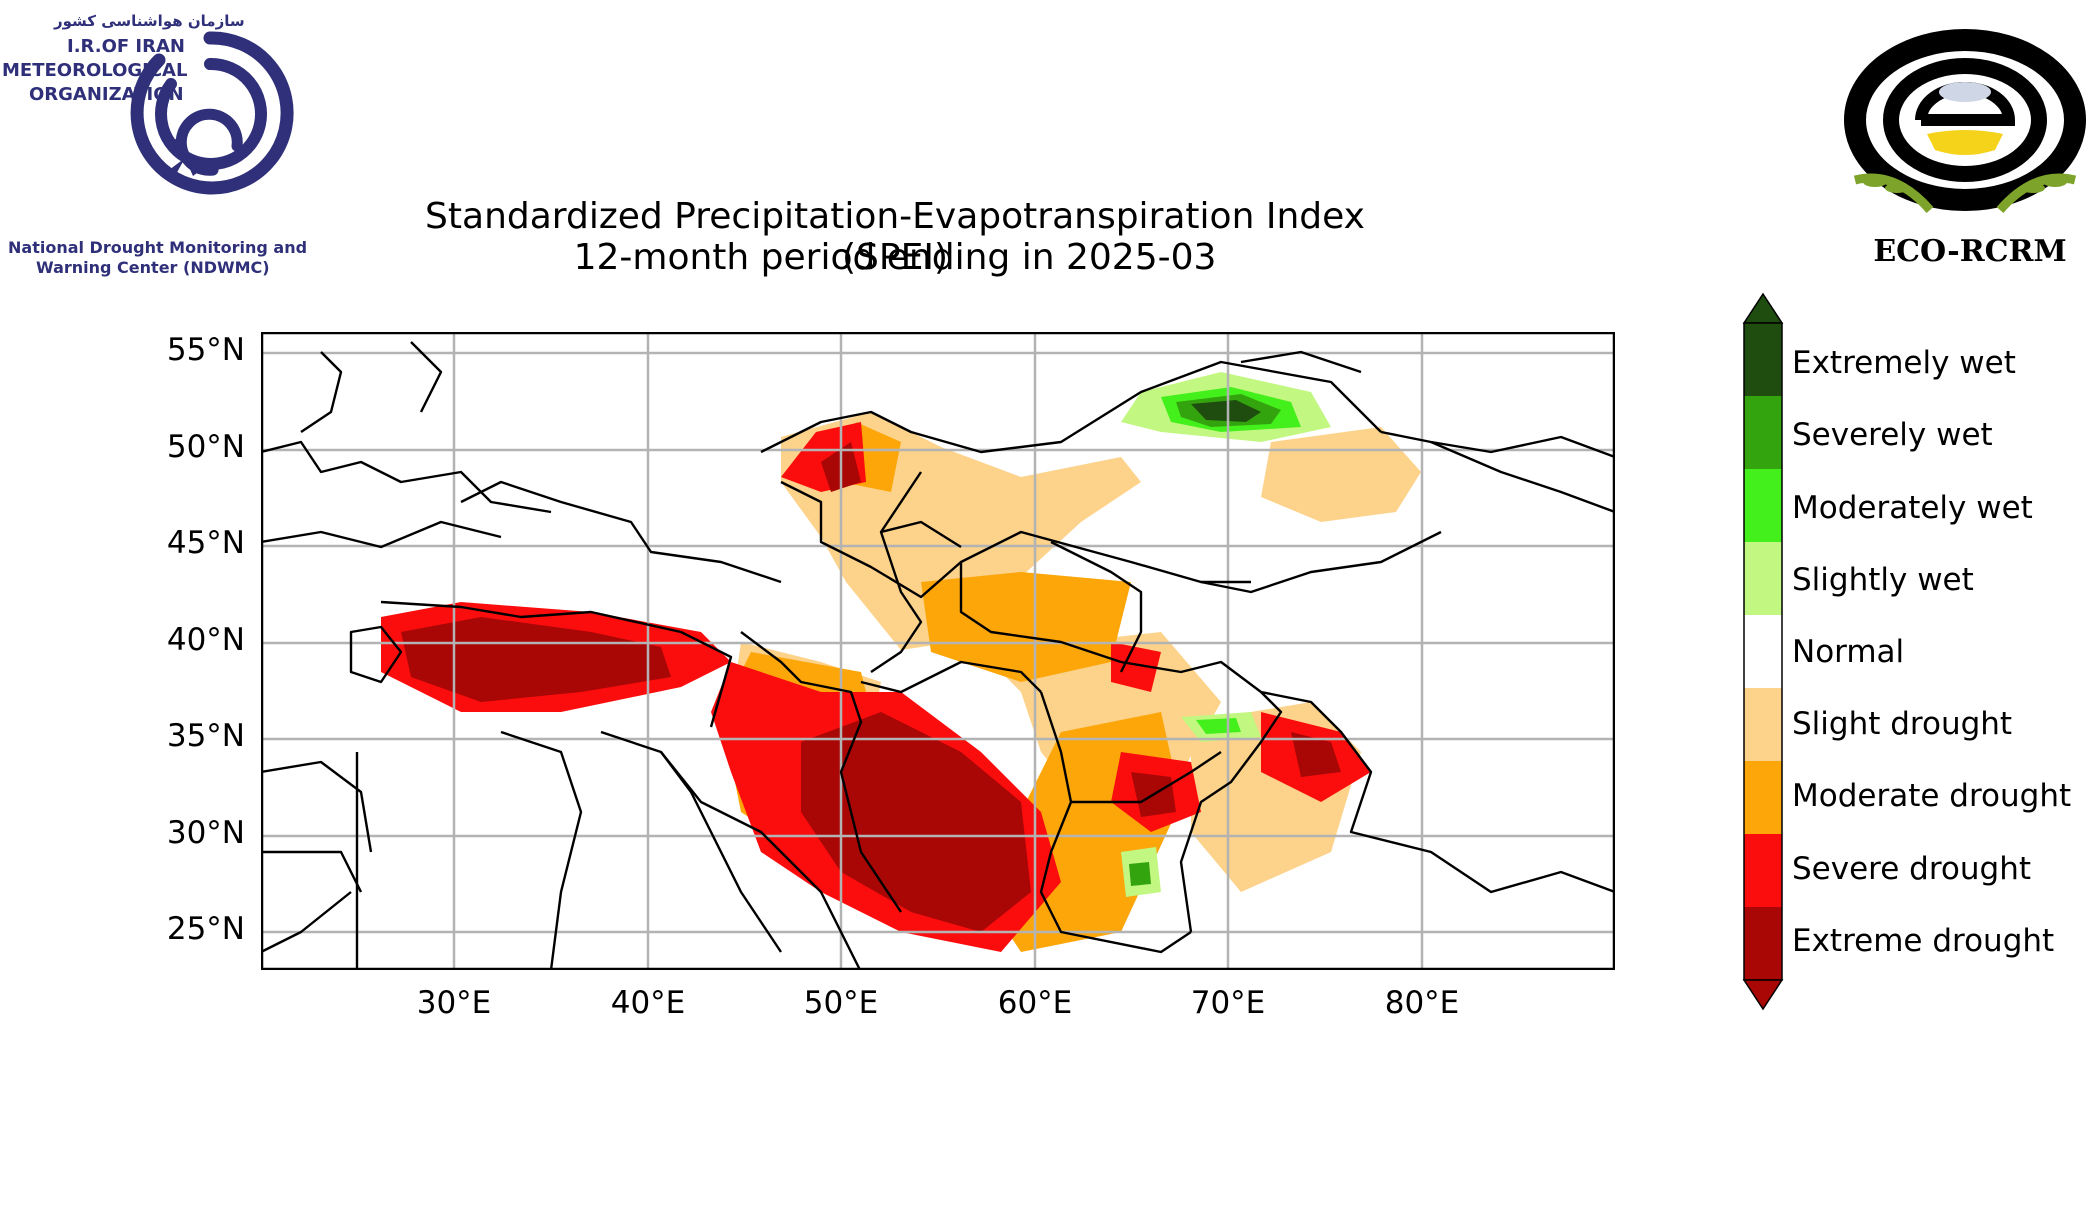  What do you see at coordinates (1035, 1003) in the screenshot?
I see `lon-label: 60°E` at bounding box center [1035, 1003].